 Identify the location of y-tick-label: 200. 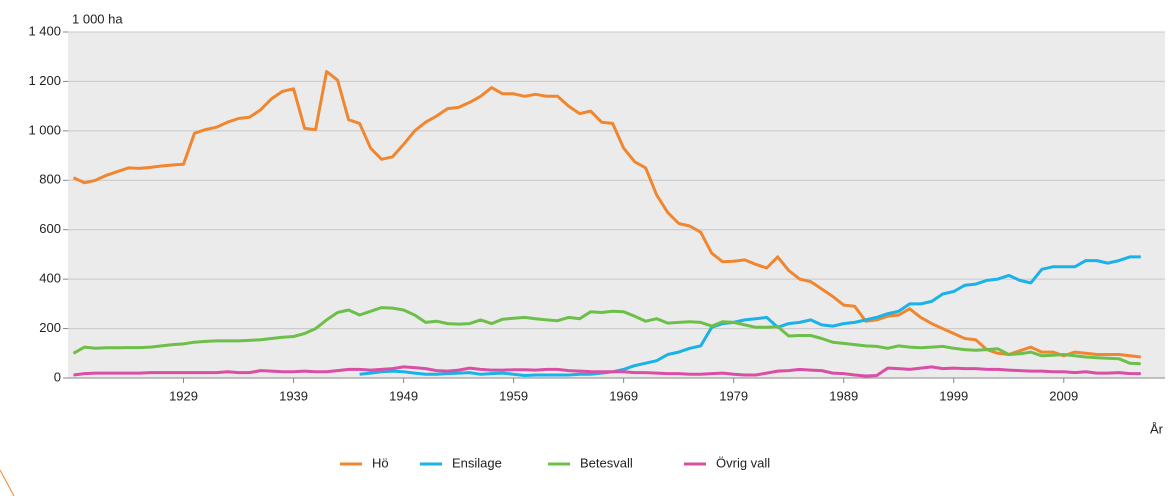
(50, 327).